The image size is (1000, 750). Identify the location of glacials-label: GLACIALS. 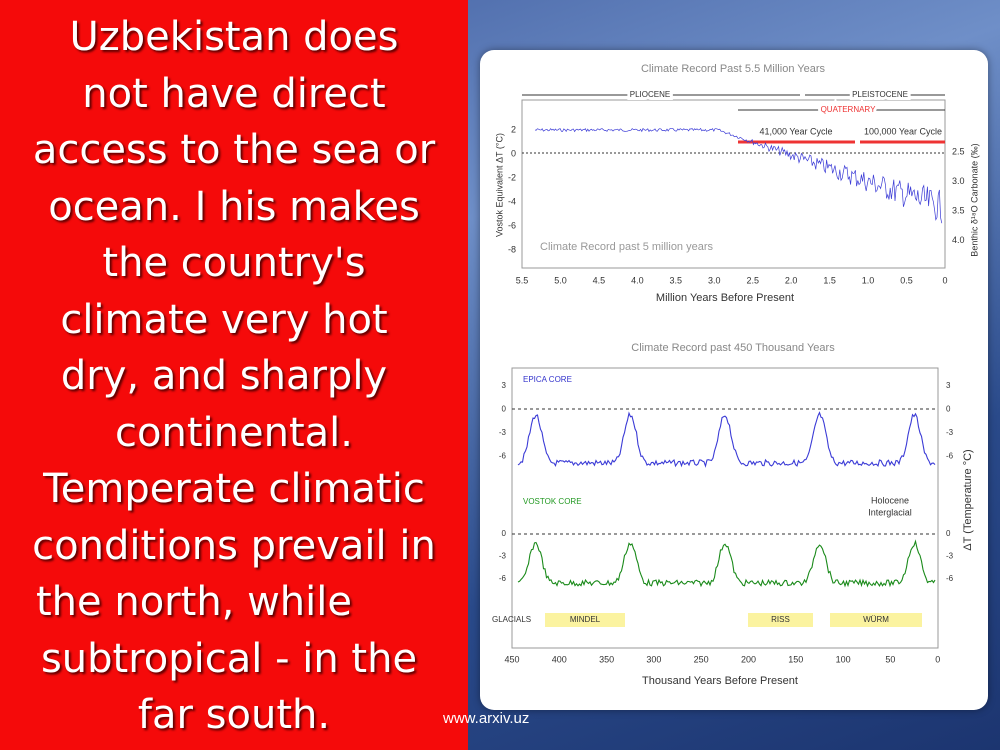
(511, 619).